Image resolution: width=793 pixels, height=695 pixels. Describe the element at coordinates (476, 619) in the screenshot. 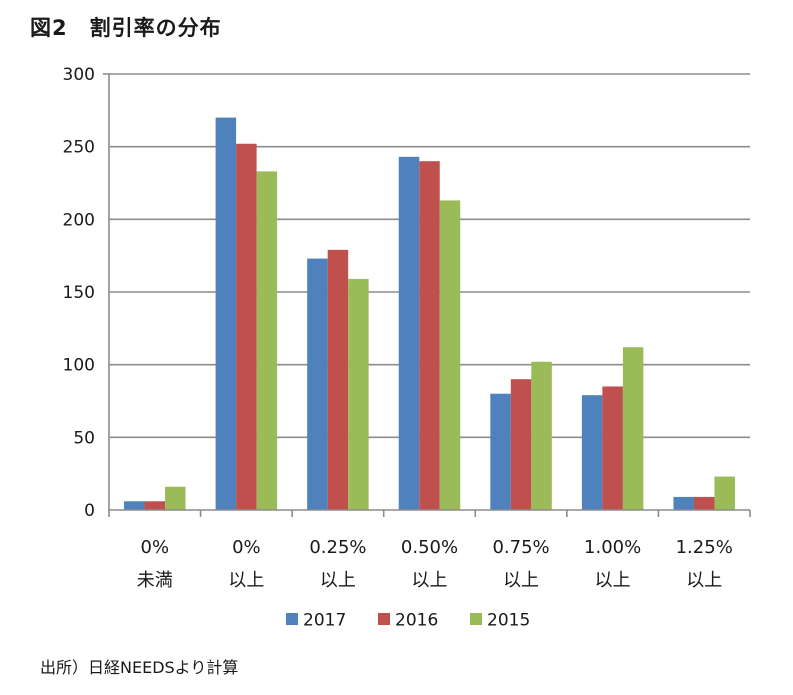

I see `legend-swatch-2015` at that location.